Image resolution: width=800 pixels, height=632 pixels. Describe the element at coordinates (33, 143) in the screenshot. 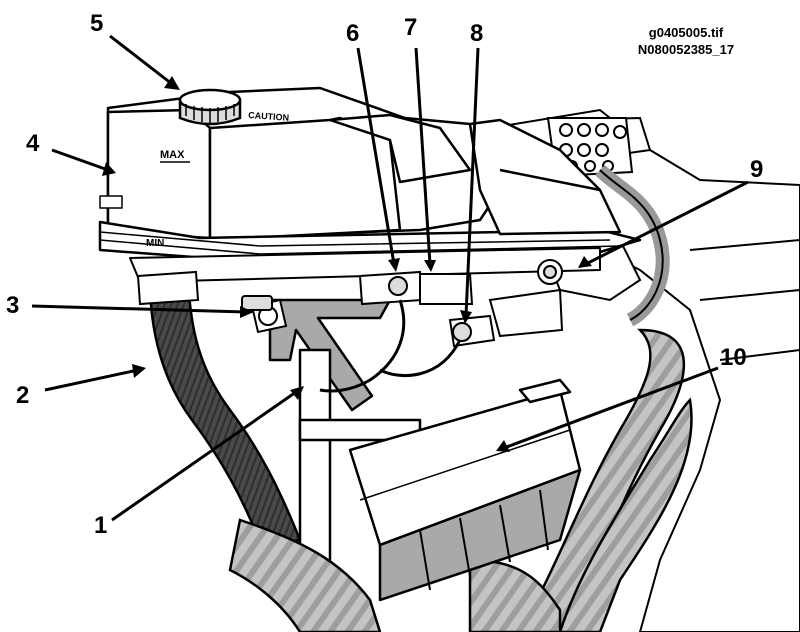

I see `callout-4: 4` at that location.